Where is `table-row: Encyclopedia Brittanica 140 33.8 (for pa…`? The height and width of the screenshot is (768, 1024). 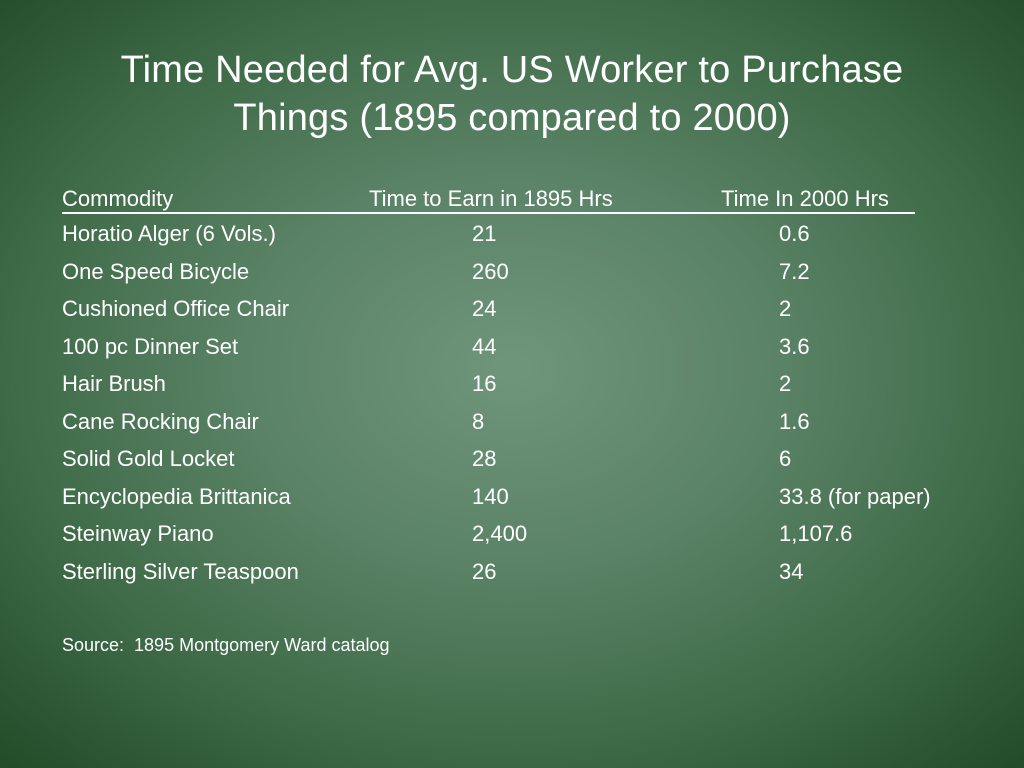
table-row: Encyclopedia Brittanica 140 33.8 (for pa… is located at coordinates (522, 497).